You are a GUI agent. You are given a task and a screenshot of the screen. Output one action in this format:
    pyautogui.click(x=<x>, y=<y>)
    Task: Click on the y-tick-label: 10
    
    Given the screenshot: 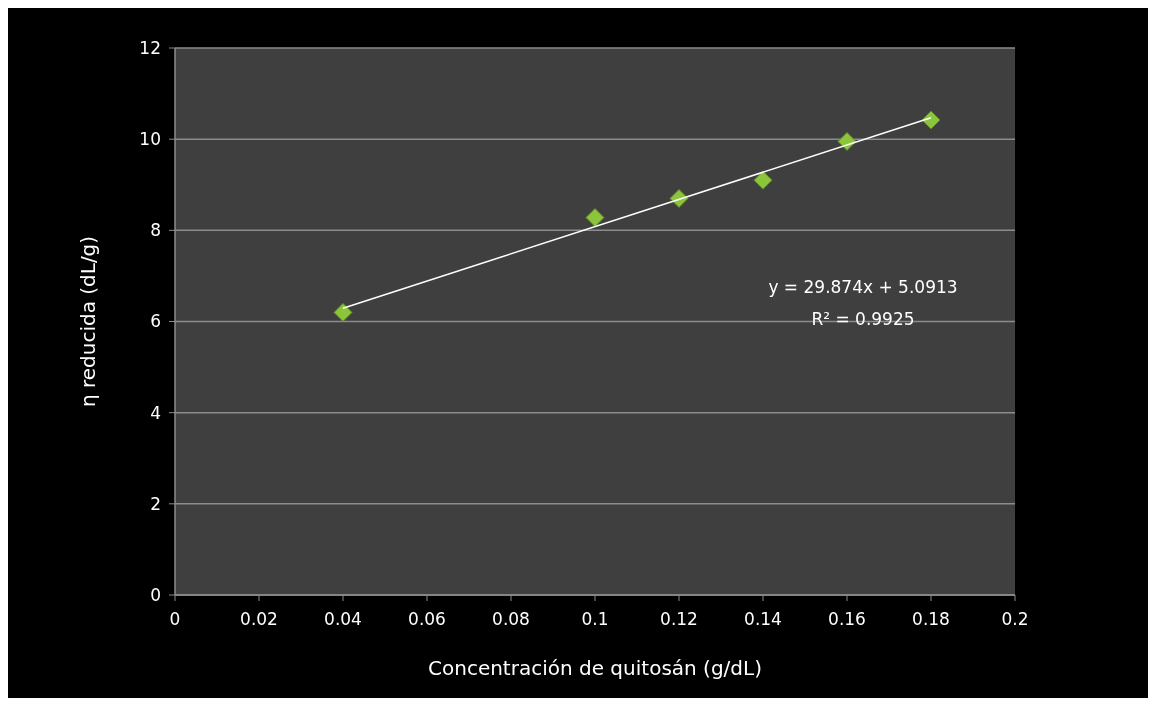 What is the action you would take?
    pyautogui.click(x=150, y=139)
    